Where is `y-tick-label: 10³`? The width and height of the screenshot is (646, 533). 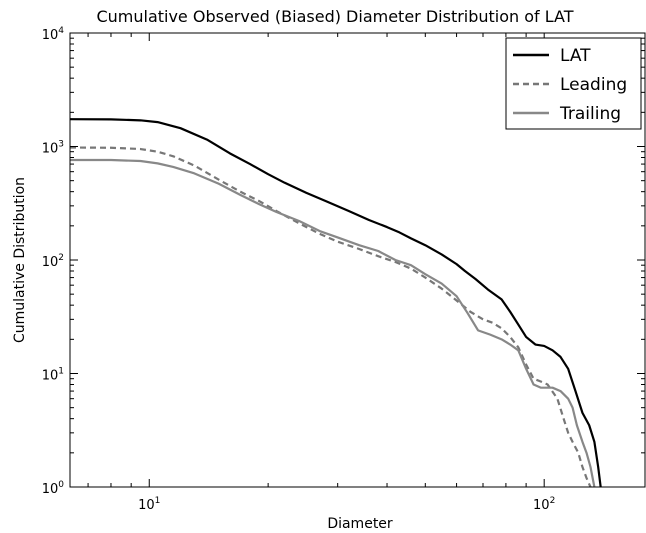
y-tick-label: 10³ is located at coordinates (53, 148).